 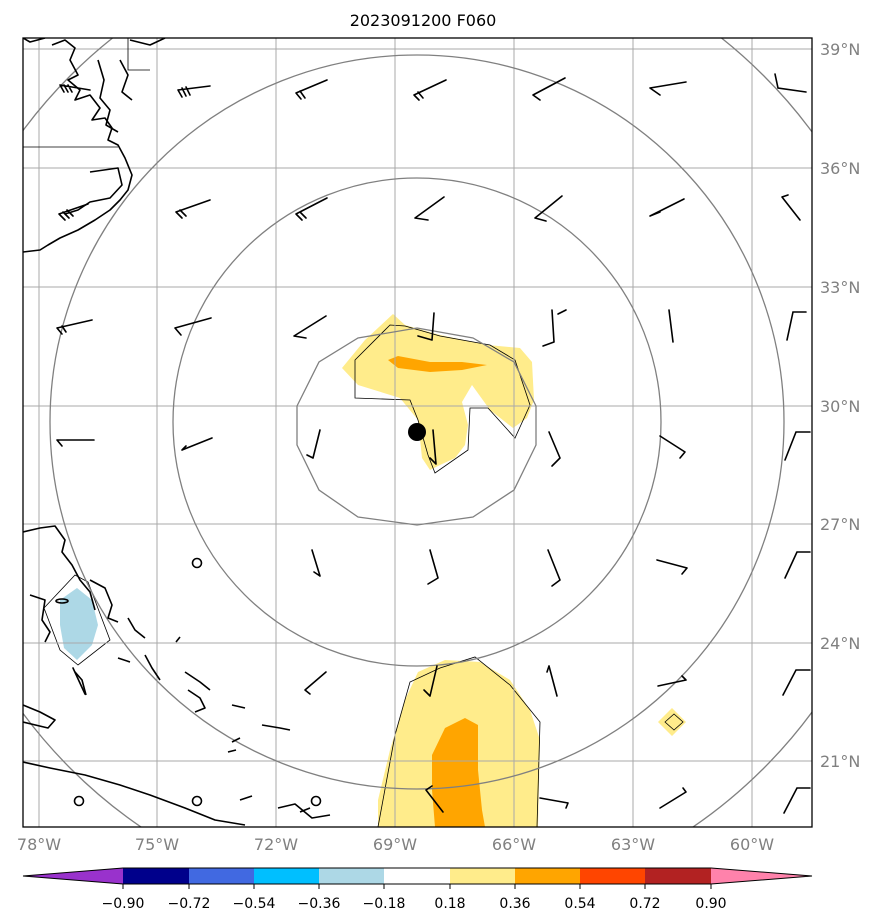 I want to click on bahamas-abaco, so click(x=62, y=601).